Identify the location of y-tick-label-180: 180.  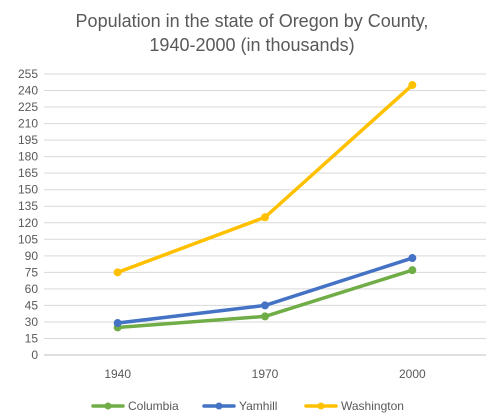
(28, 157).